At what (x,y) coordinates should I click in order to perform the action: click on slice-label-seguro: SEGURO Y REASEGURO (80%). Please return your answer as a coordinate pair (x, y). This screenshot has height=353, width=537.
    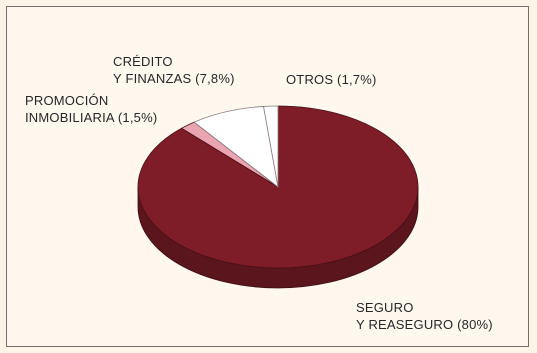
    Looking at the image, I should click on (424, 316).